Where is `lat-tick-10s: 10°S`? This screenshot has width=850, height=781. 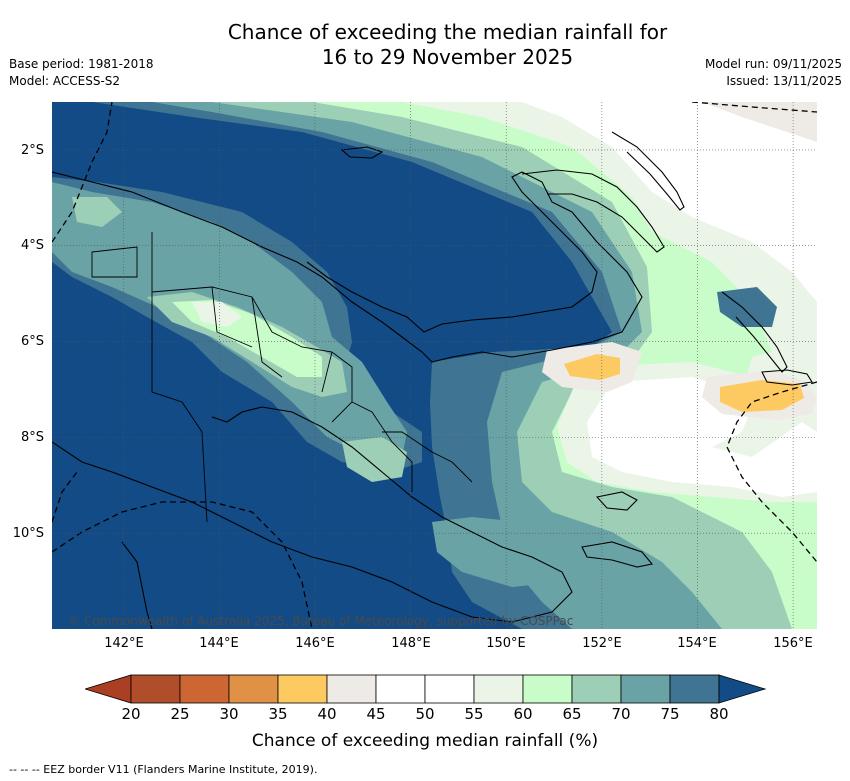 lat-tick-10s: 10°S is located at coordinates (28, 533).